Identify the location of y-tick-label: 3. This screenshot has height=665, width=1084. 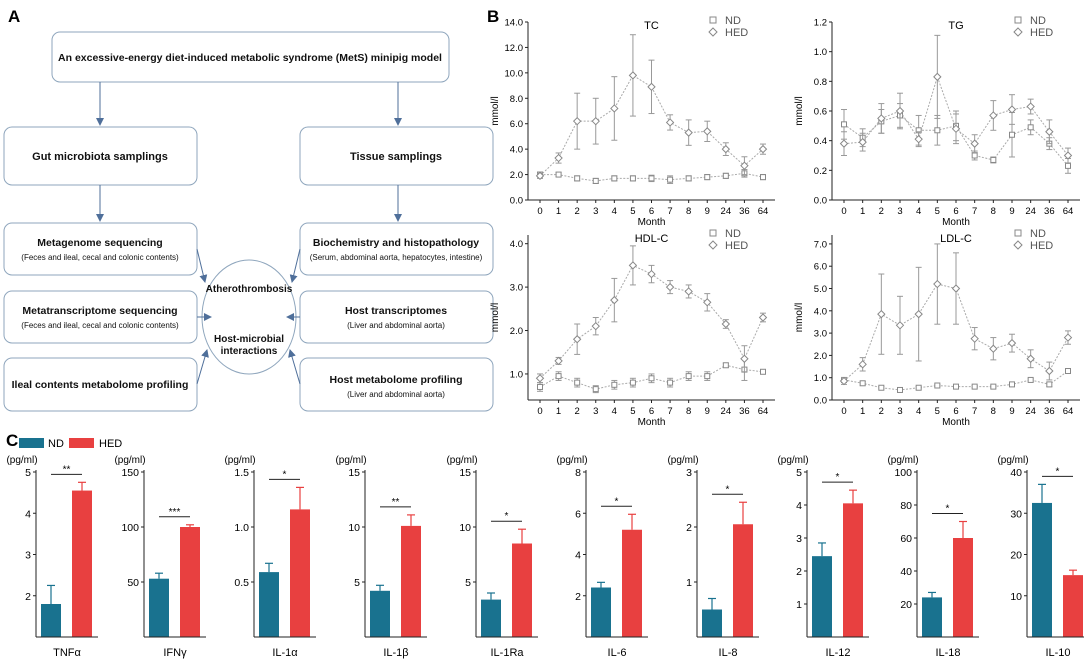
(799, 539).